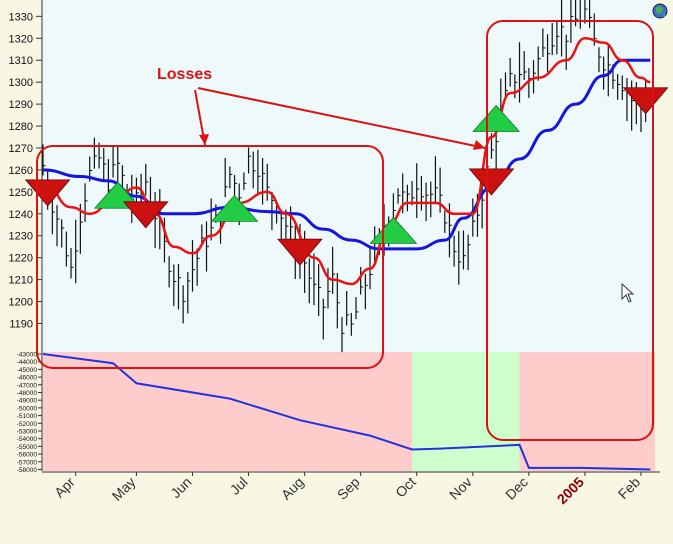  Describe the element at coordinates (27, 462) in the screenshot. I see `equity-tick-label: -57000` at that location.